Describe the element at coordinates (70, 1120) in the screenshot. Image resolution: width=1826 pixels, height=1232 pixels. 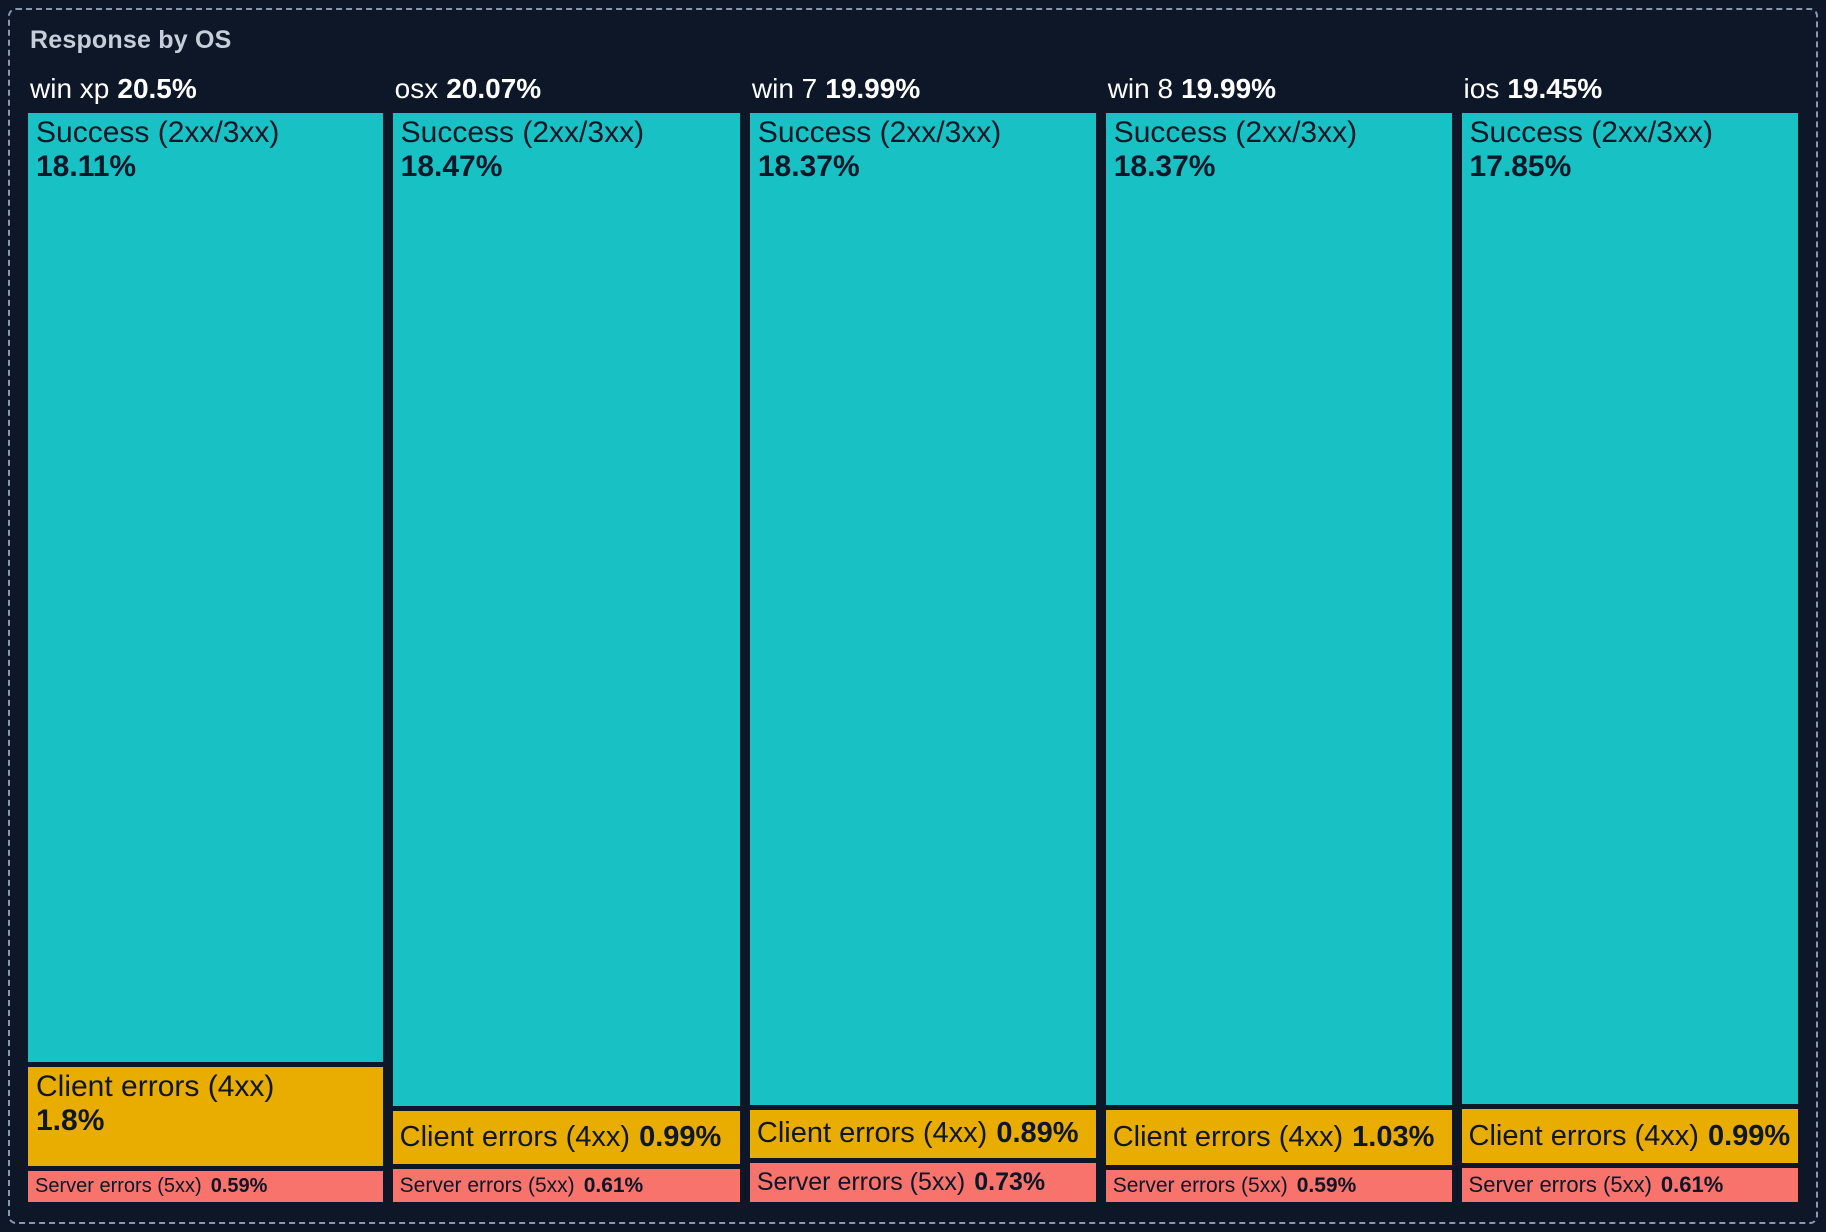
I see `segment-share-value: 1.8%` at that location.